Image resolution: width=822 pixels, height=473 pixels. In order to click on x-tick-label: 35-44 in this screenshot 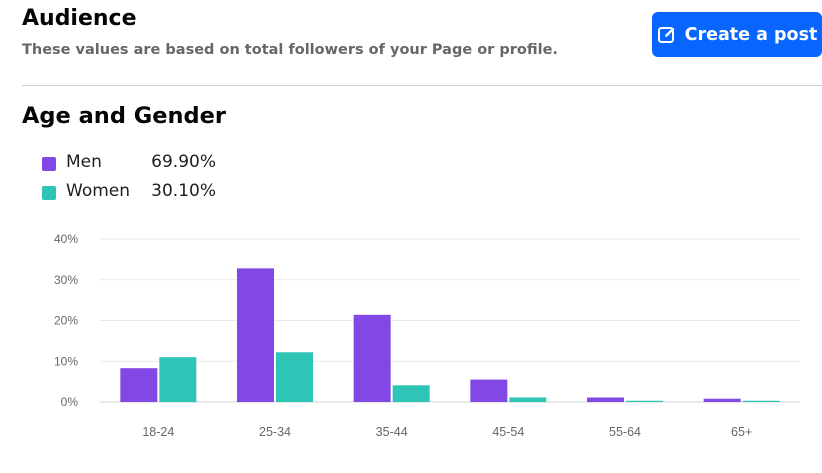, I will do `click(392, 432)`.